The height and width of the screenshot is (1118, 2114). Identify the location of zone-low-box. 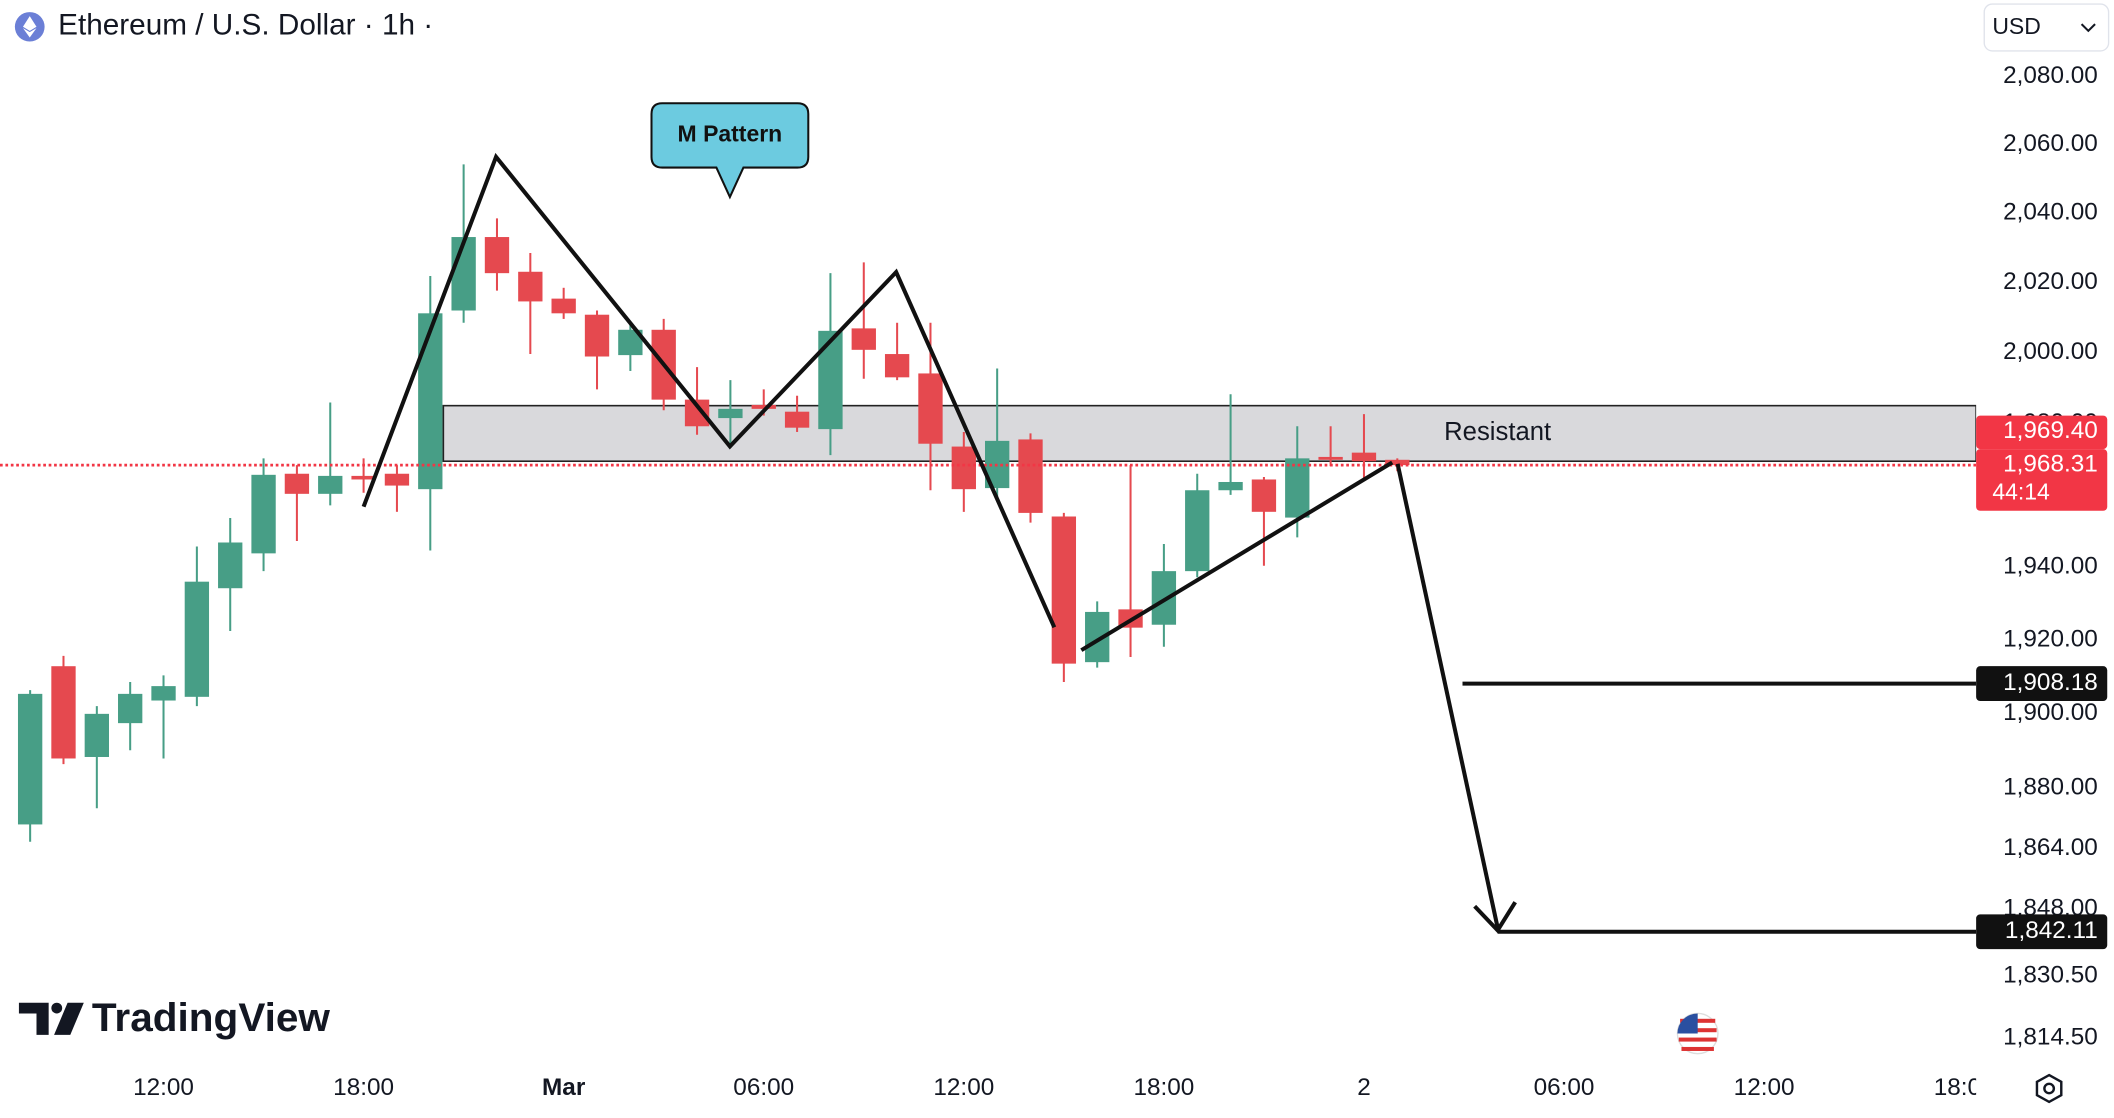
(2042, 432).